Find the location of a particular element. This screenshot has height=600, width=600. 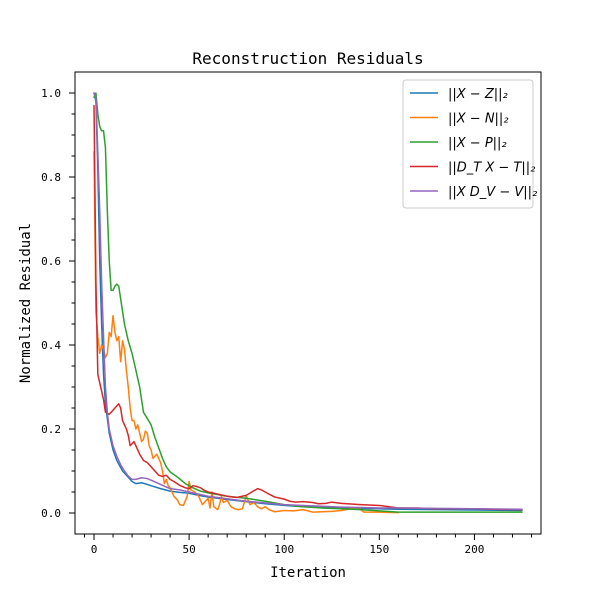

x-axis: 0 50 100 150 200 is located at coordinates (308, 545).